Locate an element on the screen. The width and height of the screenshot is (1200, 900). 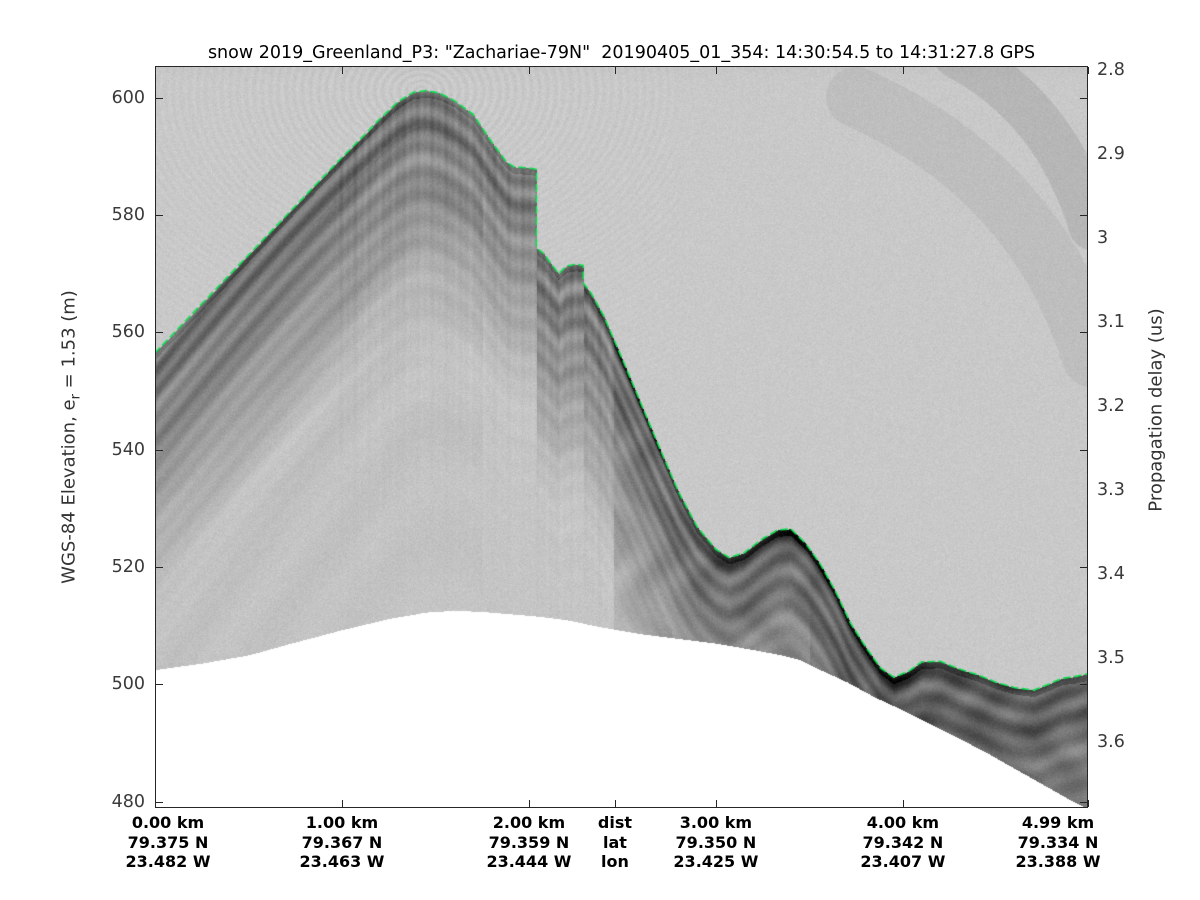
longitude-label: 23.444 W is located at coordinates (529, 861).